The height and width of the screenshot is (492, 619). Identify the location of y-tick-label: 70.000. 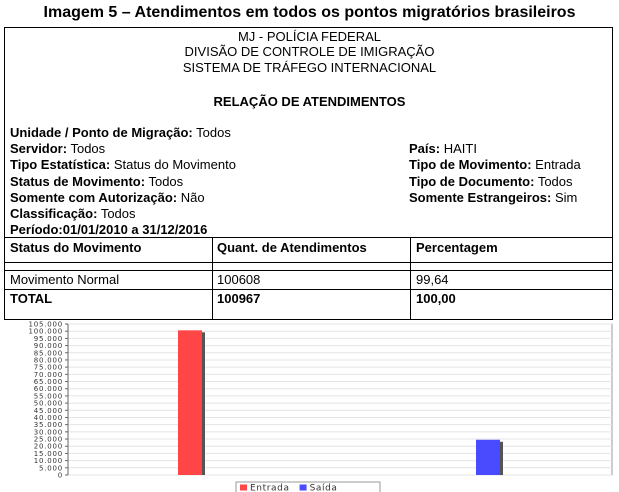
(48, 375).